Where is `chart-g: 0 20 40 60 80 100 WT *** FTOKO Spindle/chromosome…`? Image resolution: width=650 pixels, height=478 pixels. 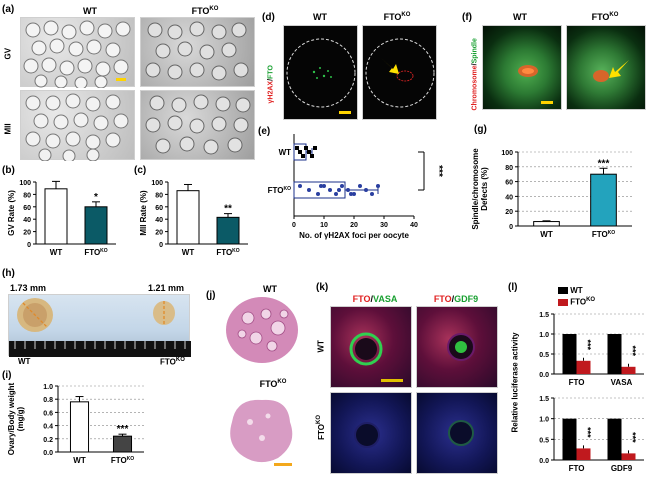 chart-g: 0 20 40 60 80 100 WT *** FTOKO Spindle/chromosome… is located at coordinates (557, 191).